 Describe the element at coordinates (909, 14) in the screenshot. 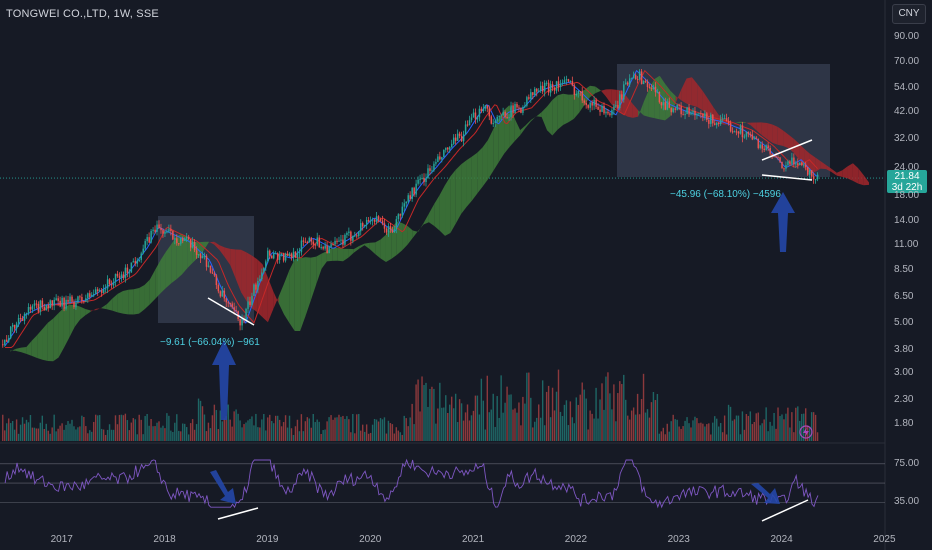

I see `currency-button: CNY` at that location.